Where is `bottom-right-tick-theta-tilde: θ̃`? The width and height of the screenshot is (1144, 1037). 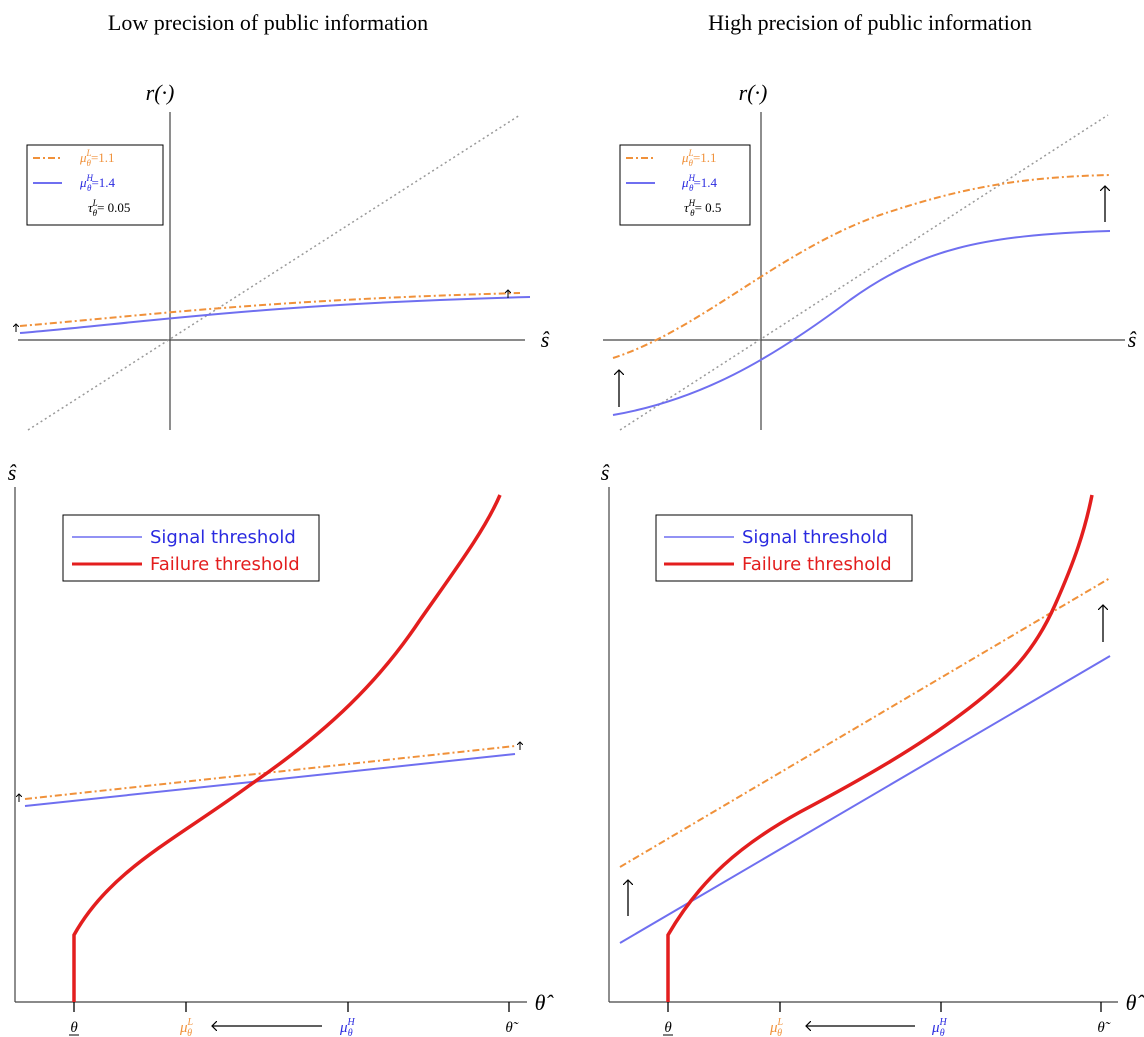 bottom-right-tick-theta-tilde: θ̃ is located at coordinates (1103, 1028).